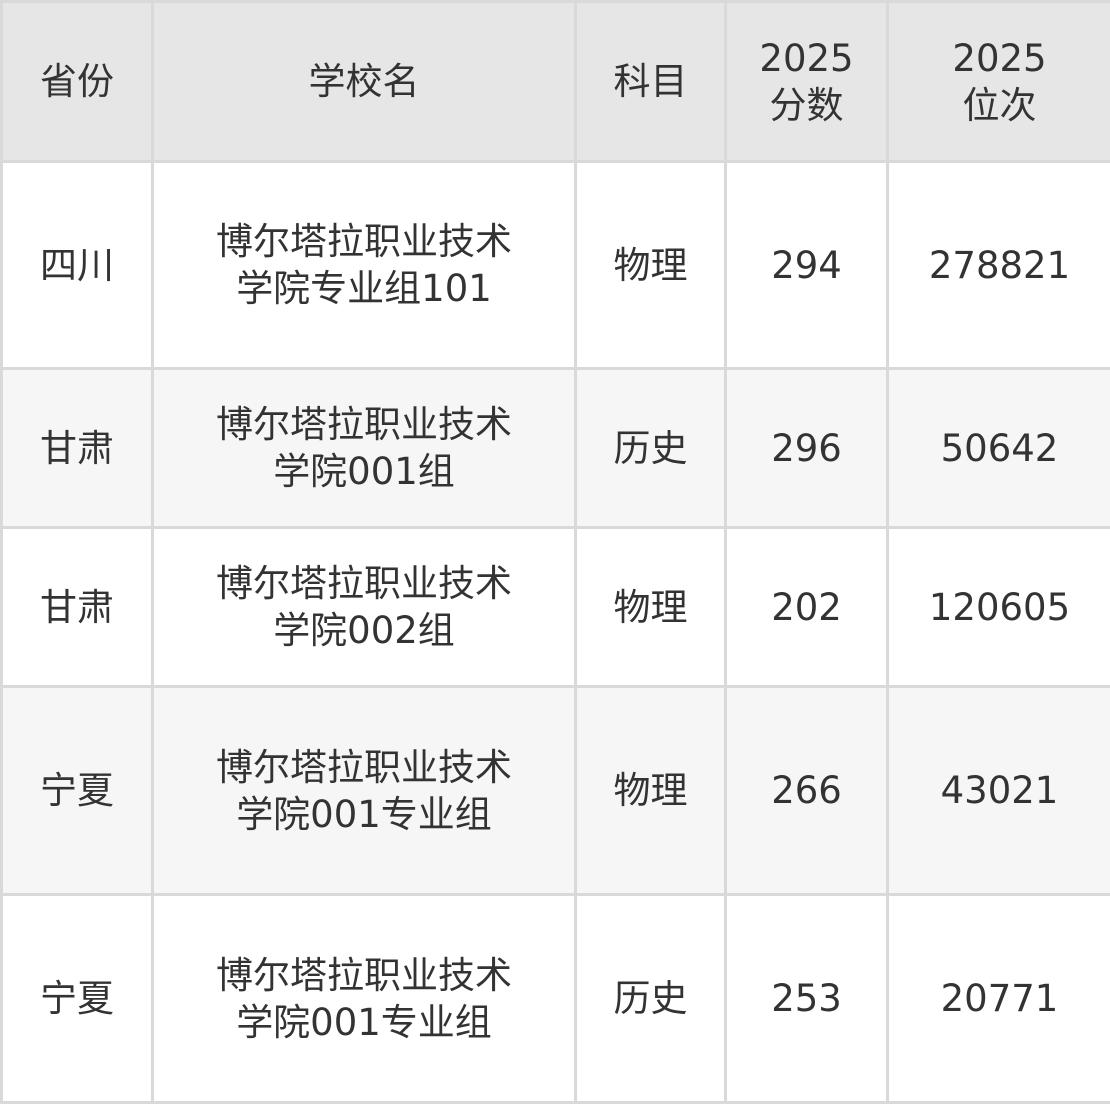 This screenshot has width=1110, height=1104. Describe the element at coordinates (807, 999) in the screenshot. I see `score-cell: 253` at that location.